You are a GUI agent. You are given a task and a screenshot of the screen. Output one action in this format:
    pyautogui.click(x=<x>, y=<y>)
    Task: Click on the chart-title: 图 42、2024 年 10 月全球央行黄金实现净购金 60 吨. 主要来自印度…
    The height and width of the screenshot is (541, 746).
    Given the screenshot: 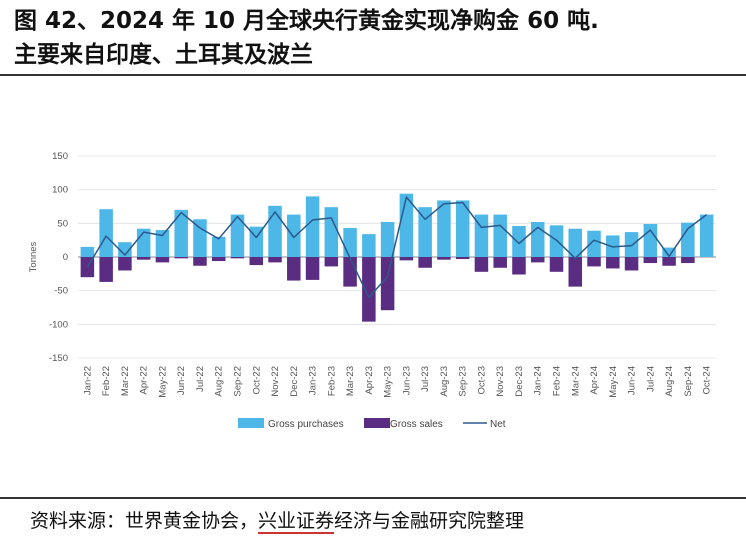 What is the action you would take?
    pyautogui.click(x=376, y=38)
    